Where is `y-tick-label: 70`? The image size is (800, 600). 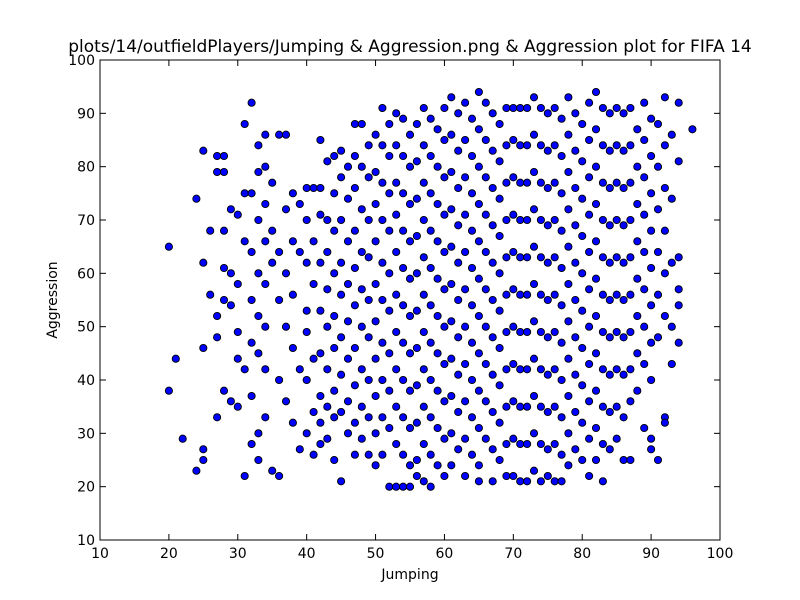 y-tick-label: 70 is located at coordinates (86, 221).